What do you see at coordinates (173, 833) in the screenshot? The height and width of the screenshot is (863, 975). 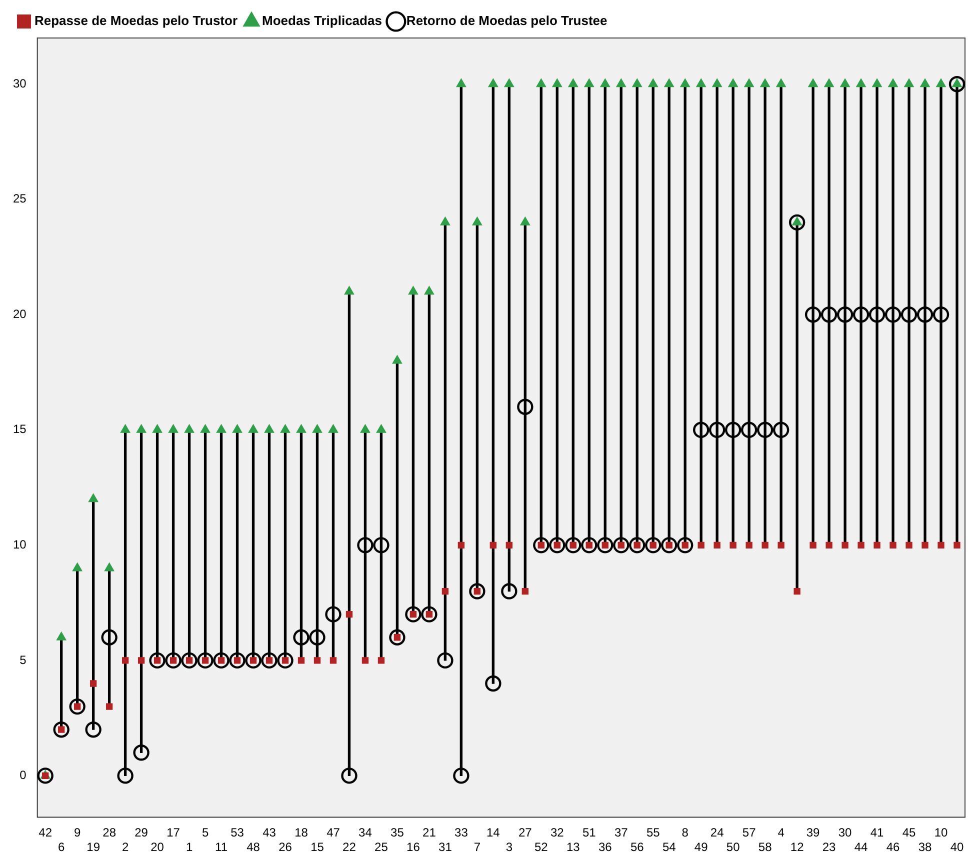 I see `x-tick-label: 17` at bounding box center [173, 833].